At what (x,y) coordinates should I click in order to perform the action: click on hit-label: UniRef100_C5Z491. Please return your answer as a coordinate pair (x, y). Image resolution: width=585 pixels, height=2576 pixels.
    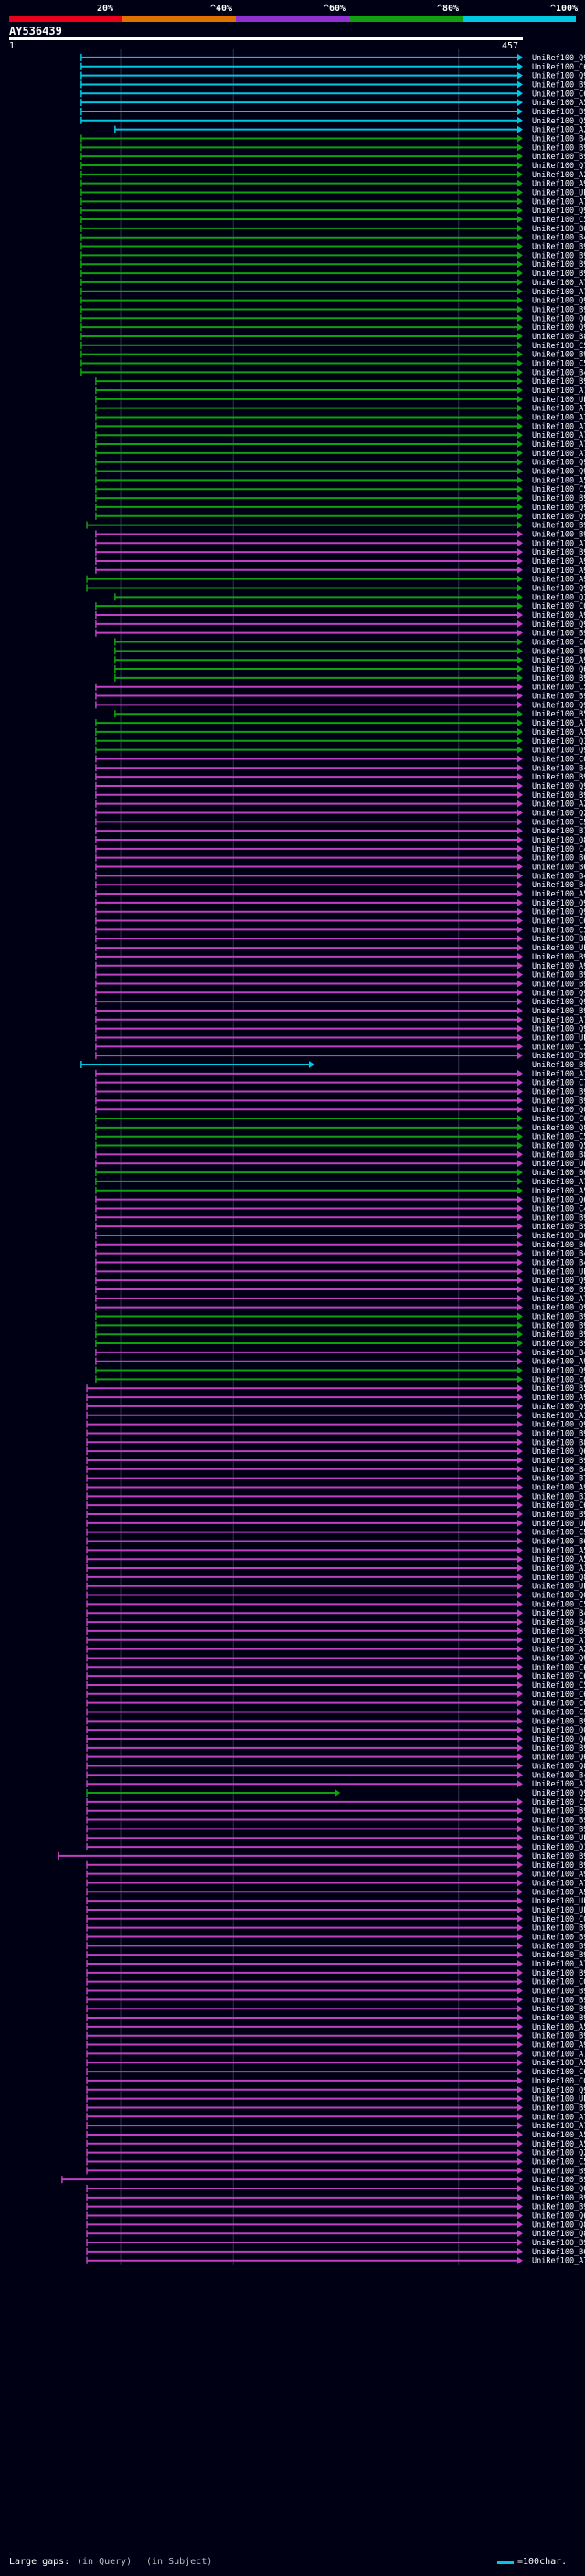
    Looking at the image, I should click on (559, 363).